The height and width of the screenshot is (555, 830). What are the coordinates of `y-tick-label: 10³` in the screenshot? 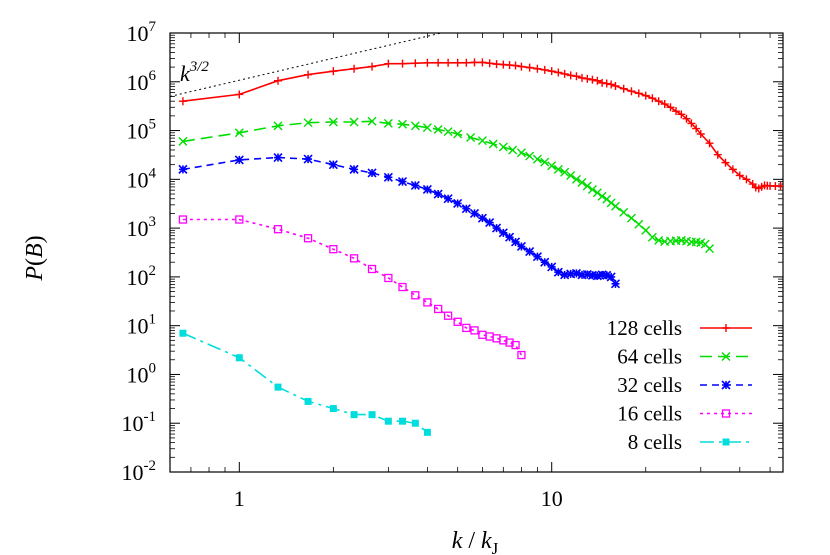 It's located at (142, 227).